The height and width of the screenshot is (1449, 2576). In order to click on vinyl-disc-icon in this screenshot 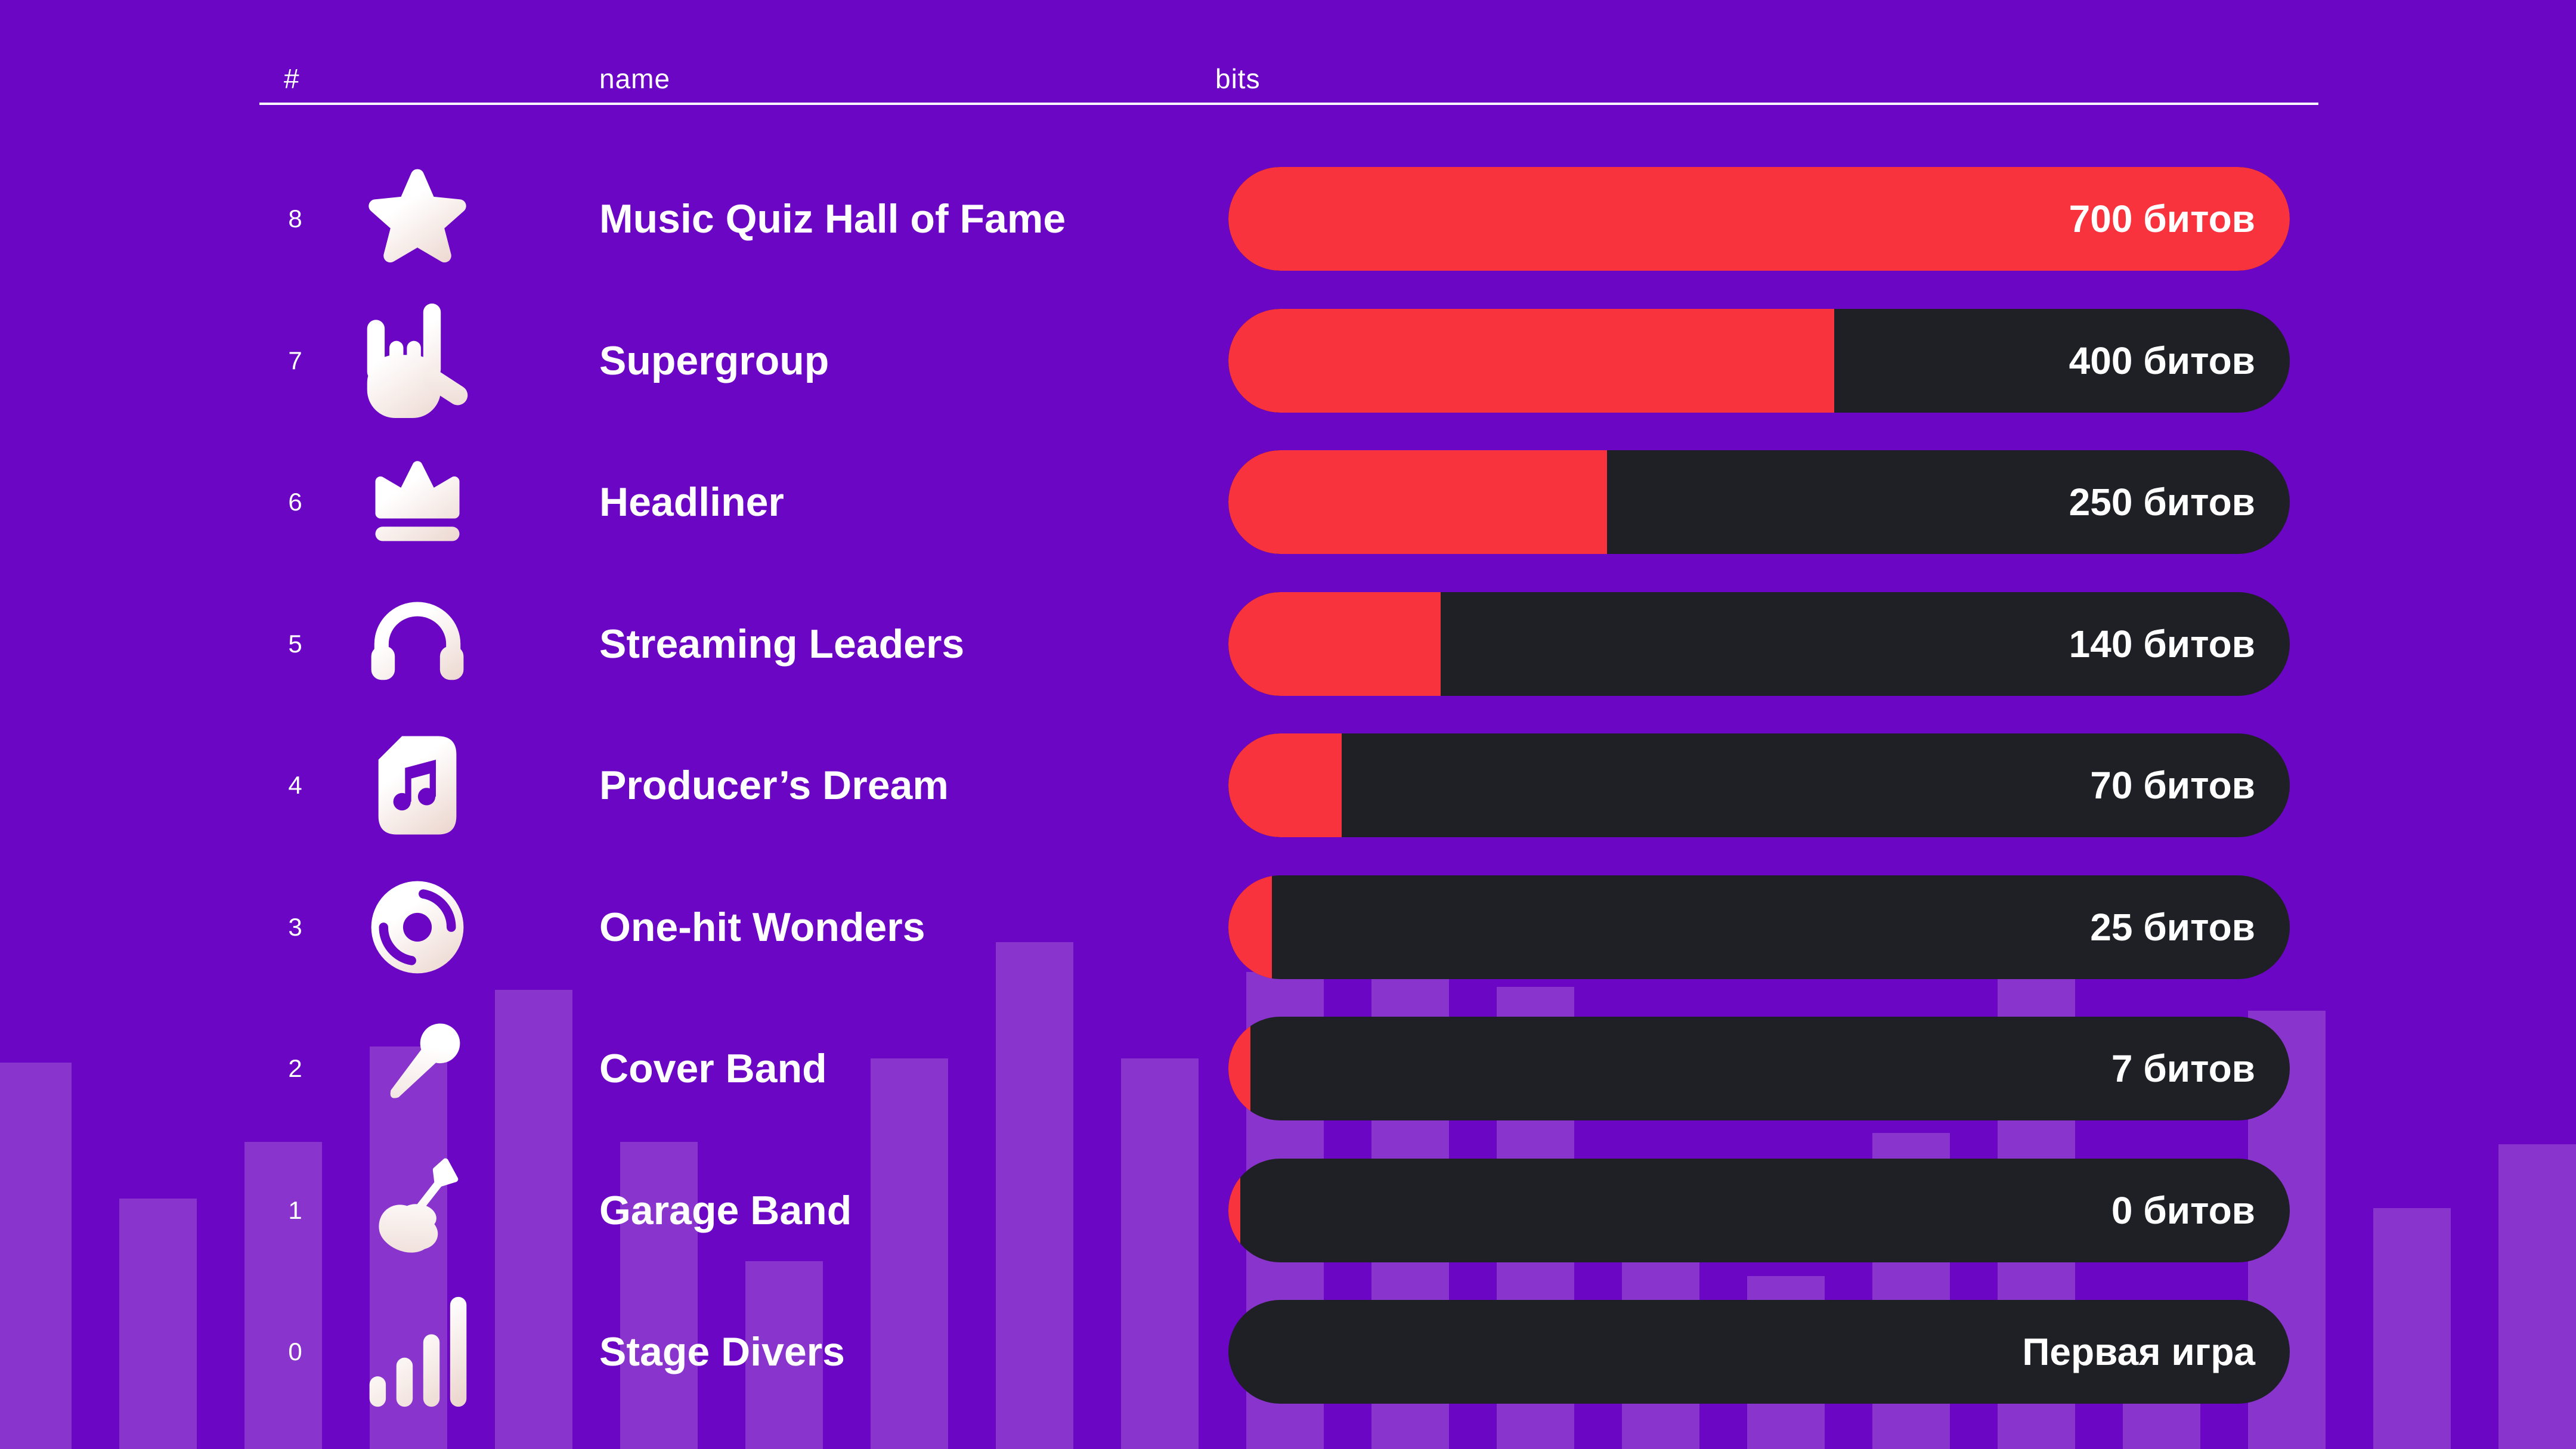, I will do `click(417, 927)`.